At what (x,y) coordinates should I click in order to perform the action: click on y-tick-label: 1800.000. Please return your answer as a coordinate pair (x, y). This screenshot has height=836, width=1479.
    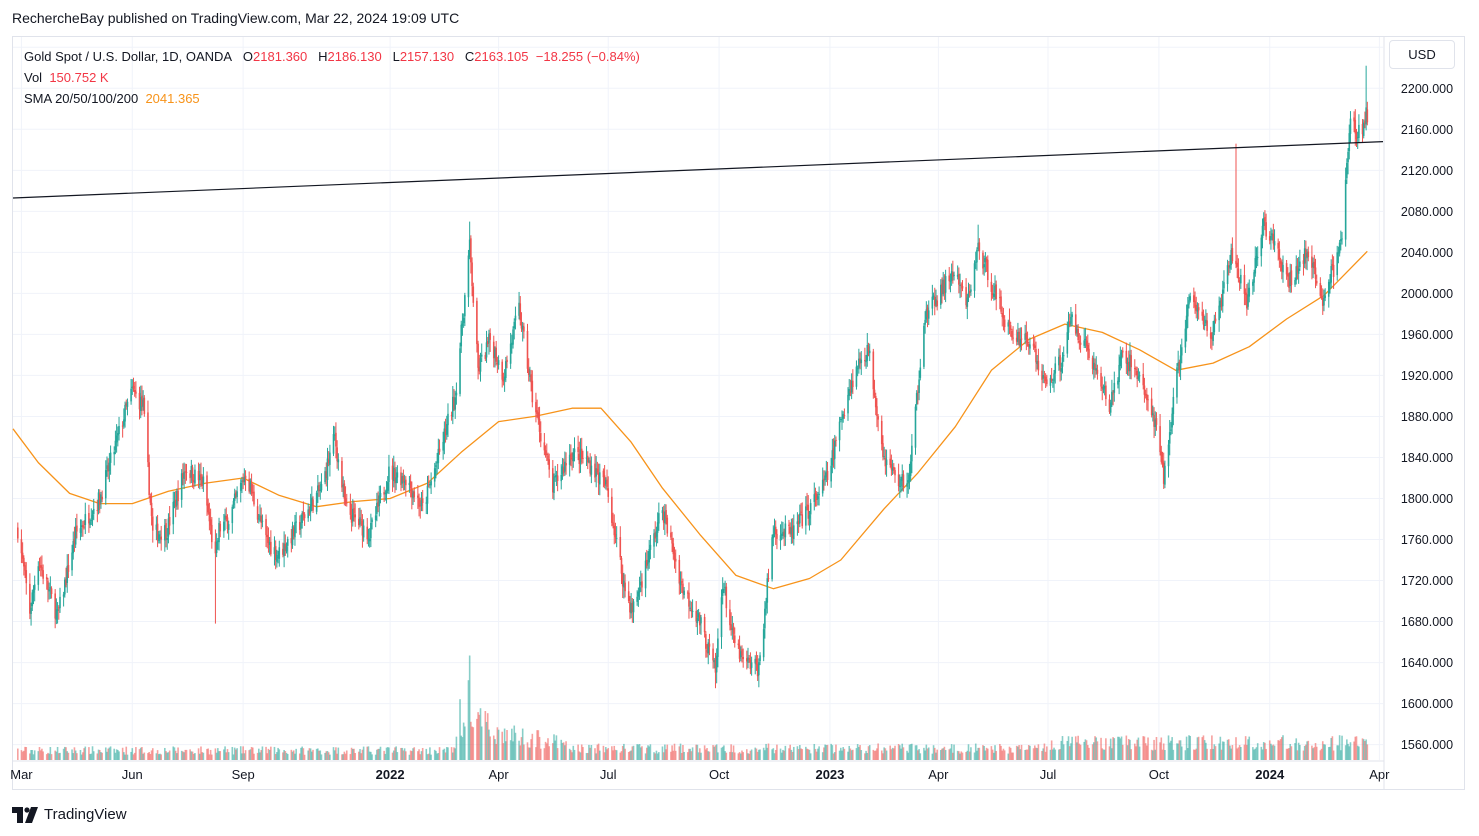
    Looking at the image, I should click on (1427, 499).